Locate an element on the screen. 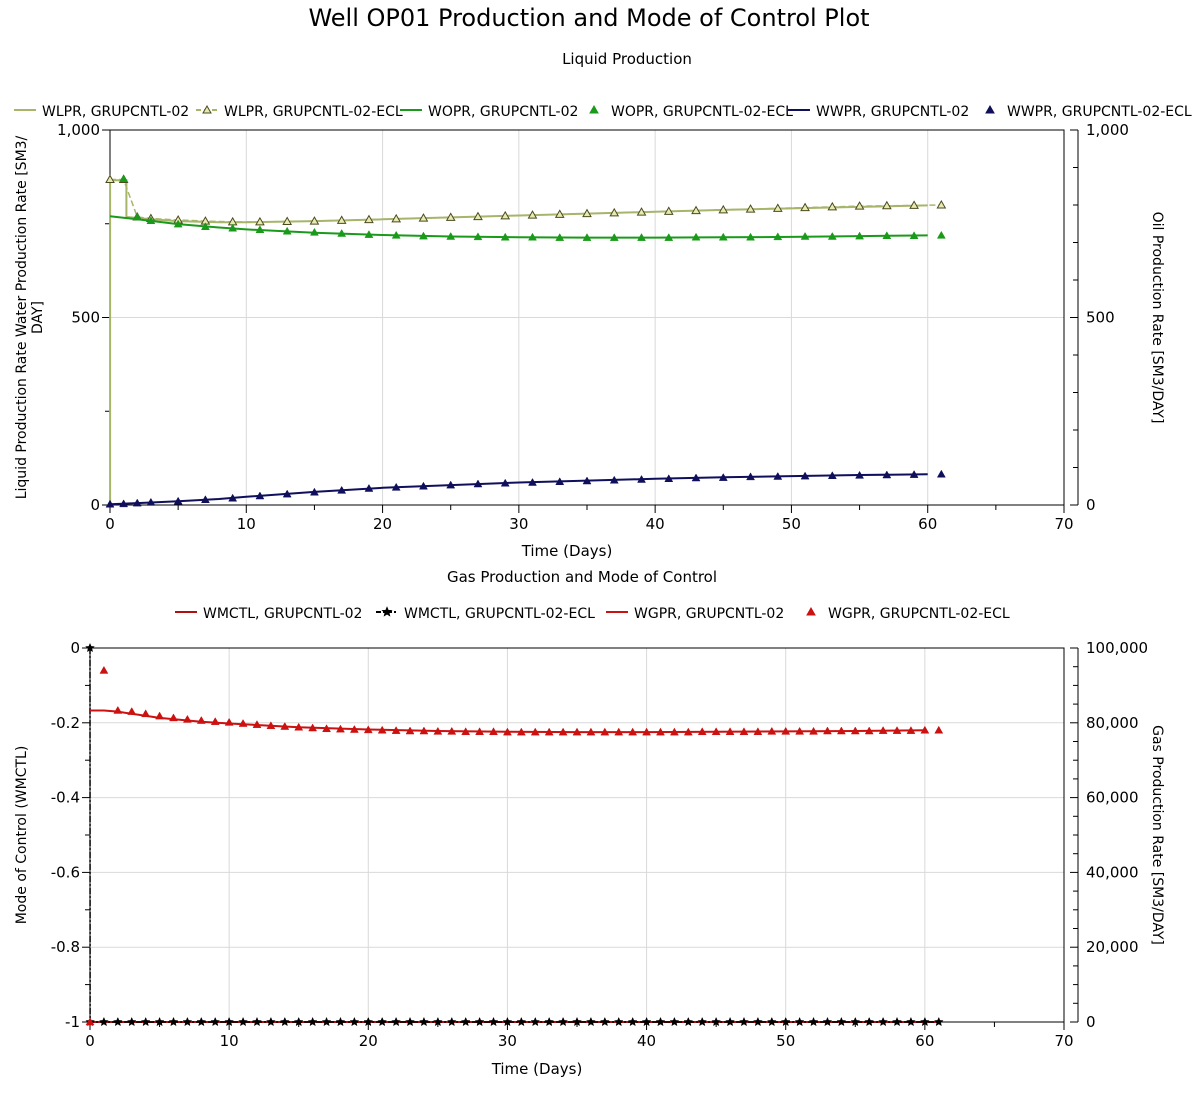  y-axis-label: Mode of Control (WMCTL) is located at coordinates (22, 835).